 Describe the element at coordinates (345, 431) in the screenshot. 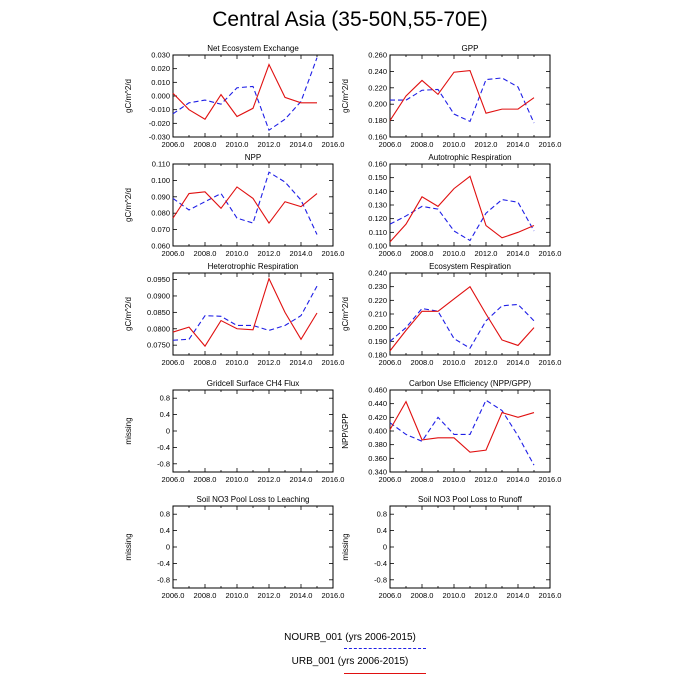

I see `y-axis-label: NPP/GPP` at that location.